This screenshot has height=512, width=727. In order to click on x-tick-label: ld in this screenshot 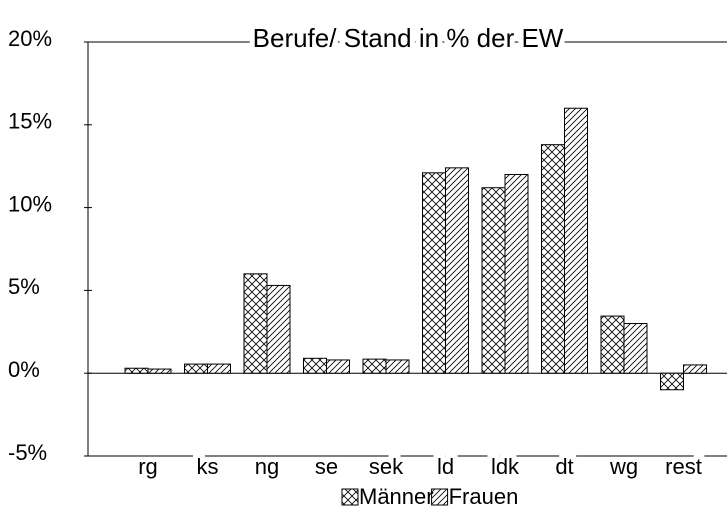, I will do `click(445, 466)`.